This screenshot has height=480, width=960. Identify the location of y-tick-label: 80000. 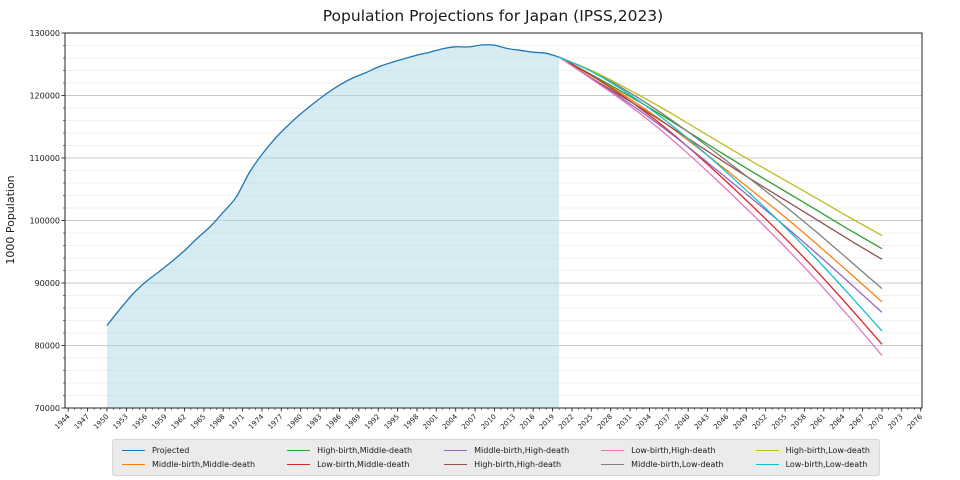
(47, 345).